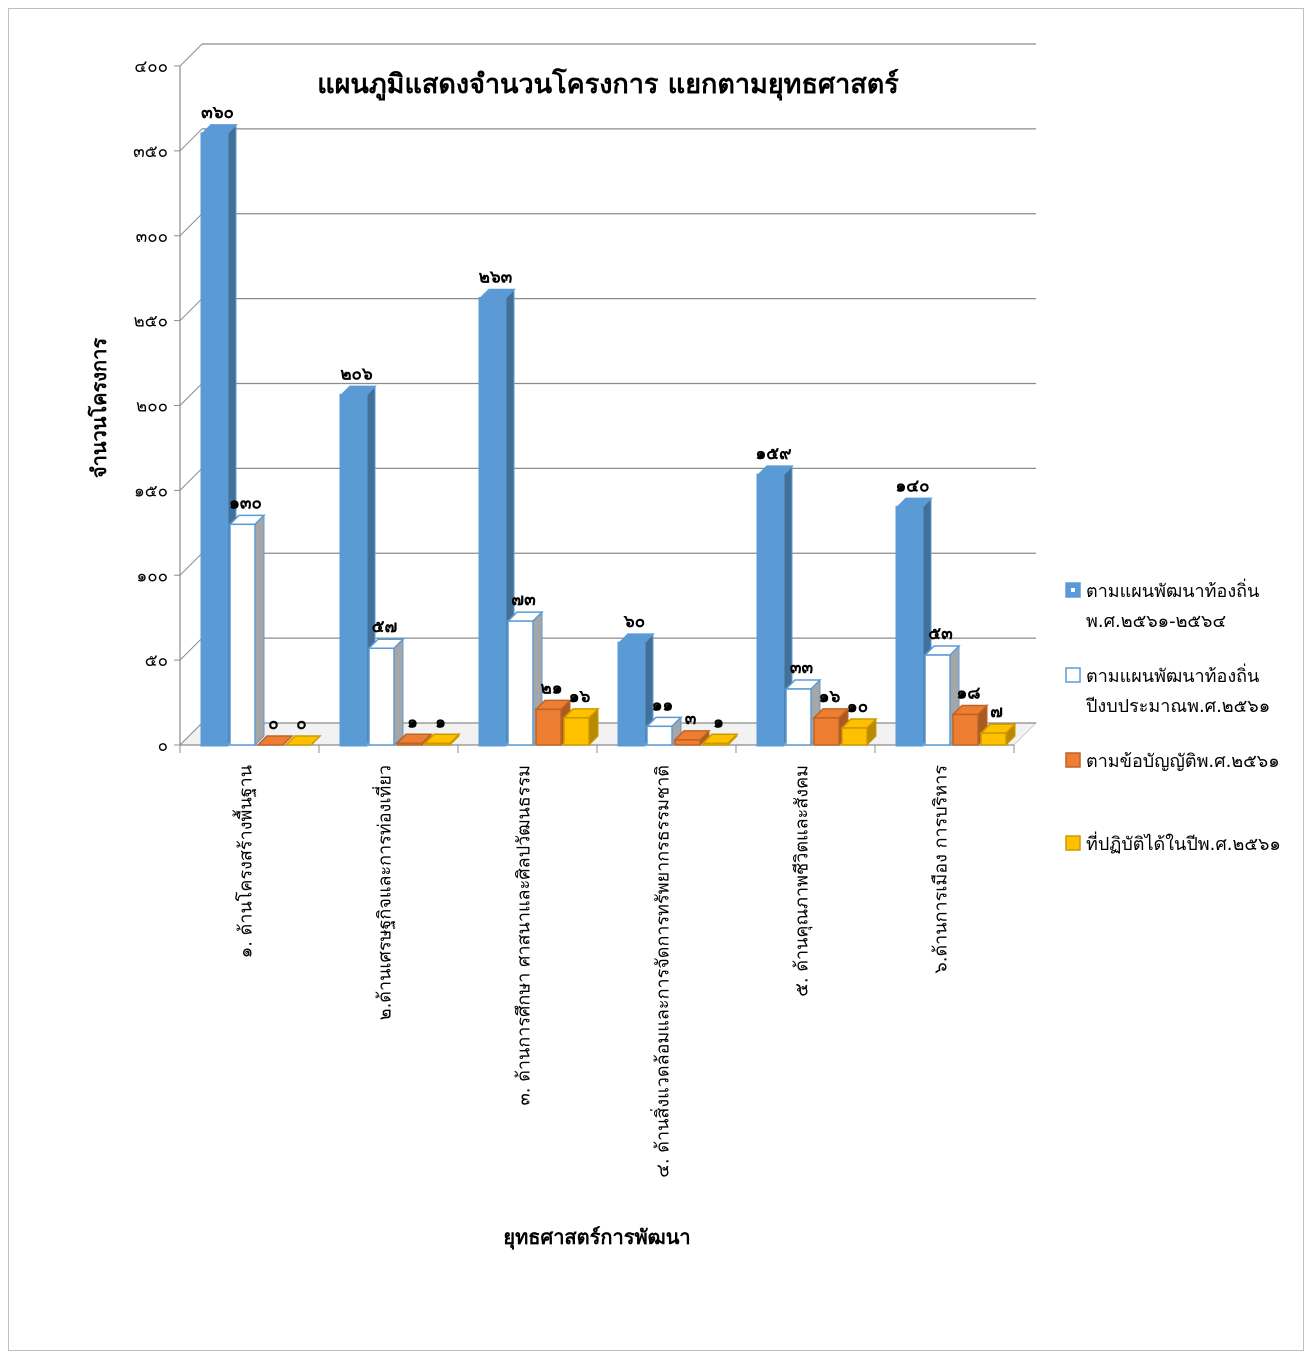 The height and width of the screenshot is (1359, 1312). Describe the element at coordinates (163, 746) in the screenshot. I see `y-tick-label: ๐` at that location.